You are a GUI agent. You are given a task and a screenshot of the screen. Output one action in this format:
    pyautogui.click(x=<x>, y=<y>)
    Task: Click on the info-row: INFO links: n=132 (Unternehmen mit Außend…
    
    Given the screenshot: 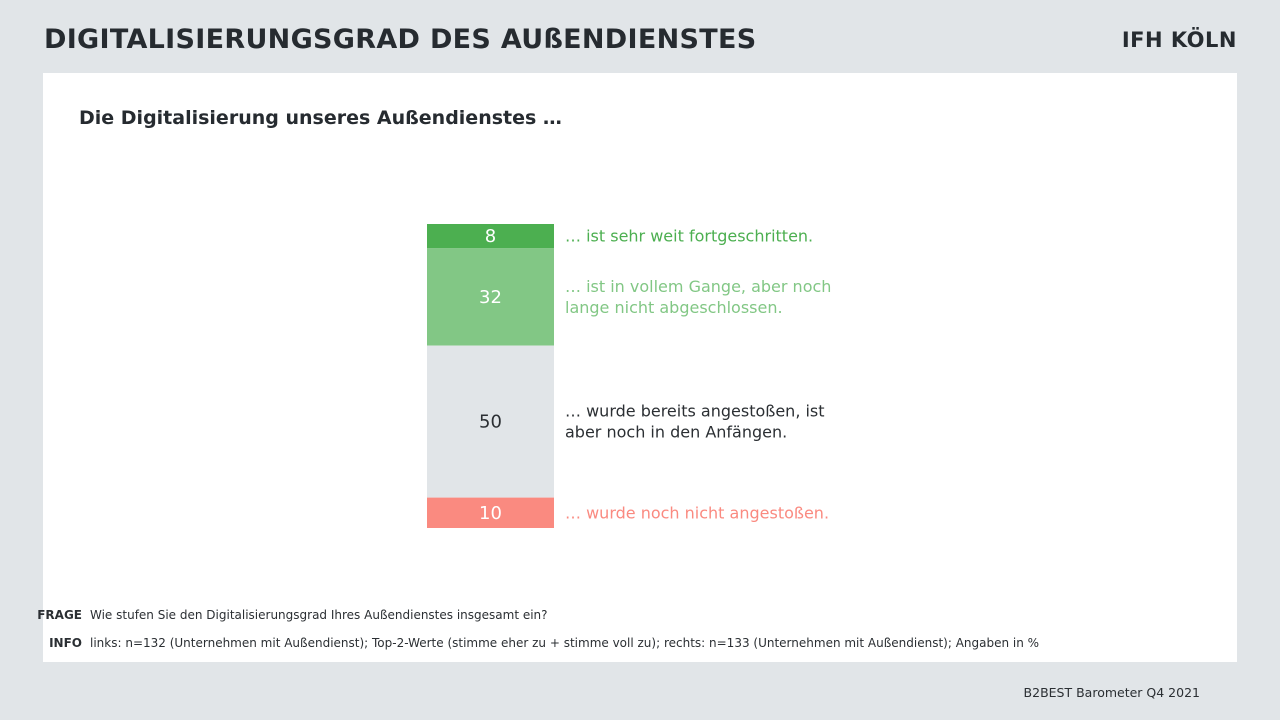 What is the action you would take?
    pyautogui.click(x=519, y=643)
    